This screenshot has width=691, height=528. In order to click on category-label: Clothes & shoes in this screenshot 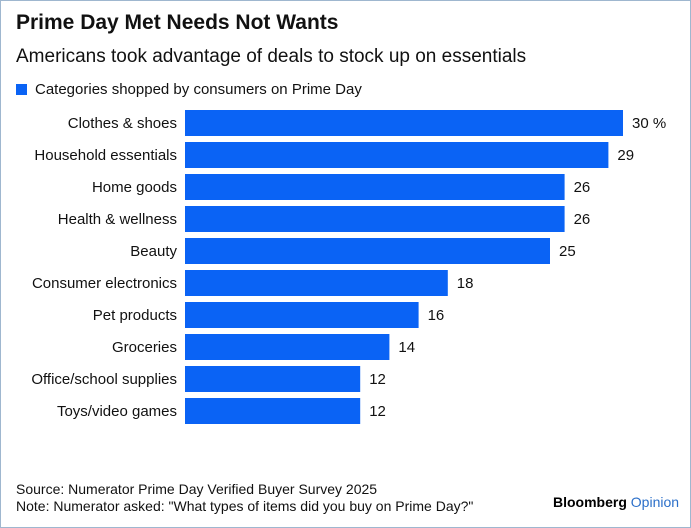, I will do `click(122, 123)`.